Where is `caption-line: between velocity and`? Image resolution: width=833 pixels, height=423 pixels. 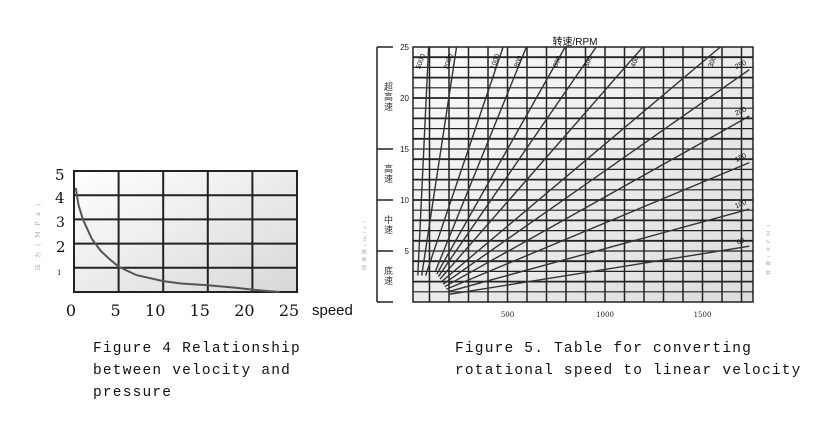
caption-line: between velocity and is located at coordinates (192, 371).